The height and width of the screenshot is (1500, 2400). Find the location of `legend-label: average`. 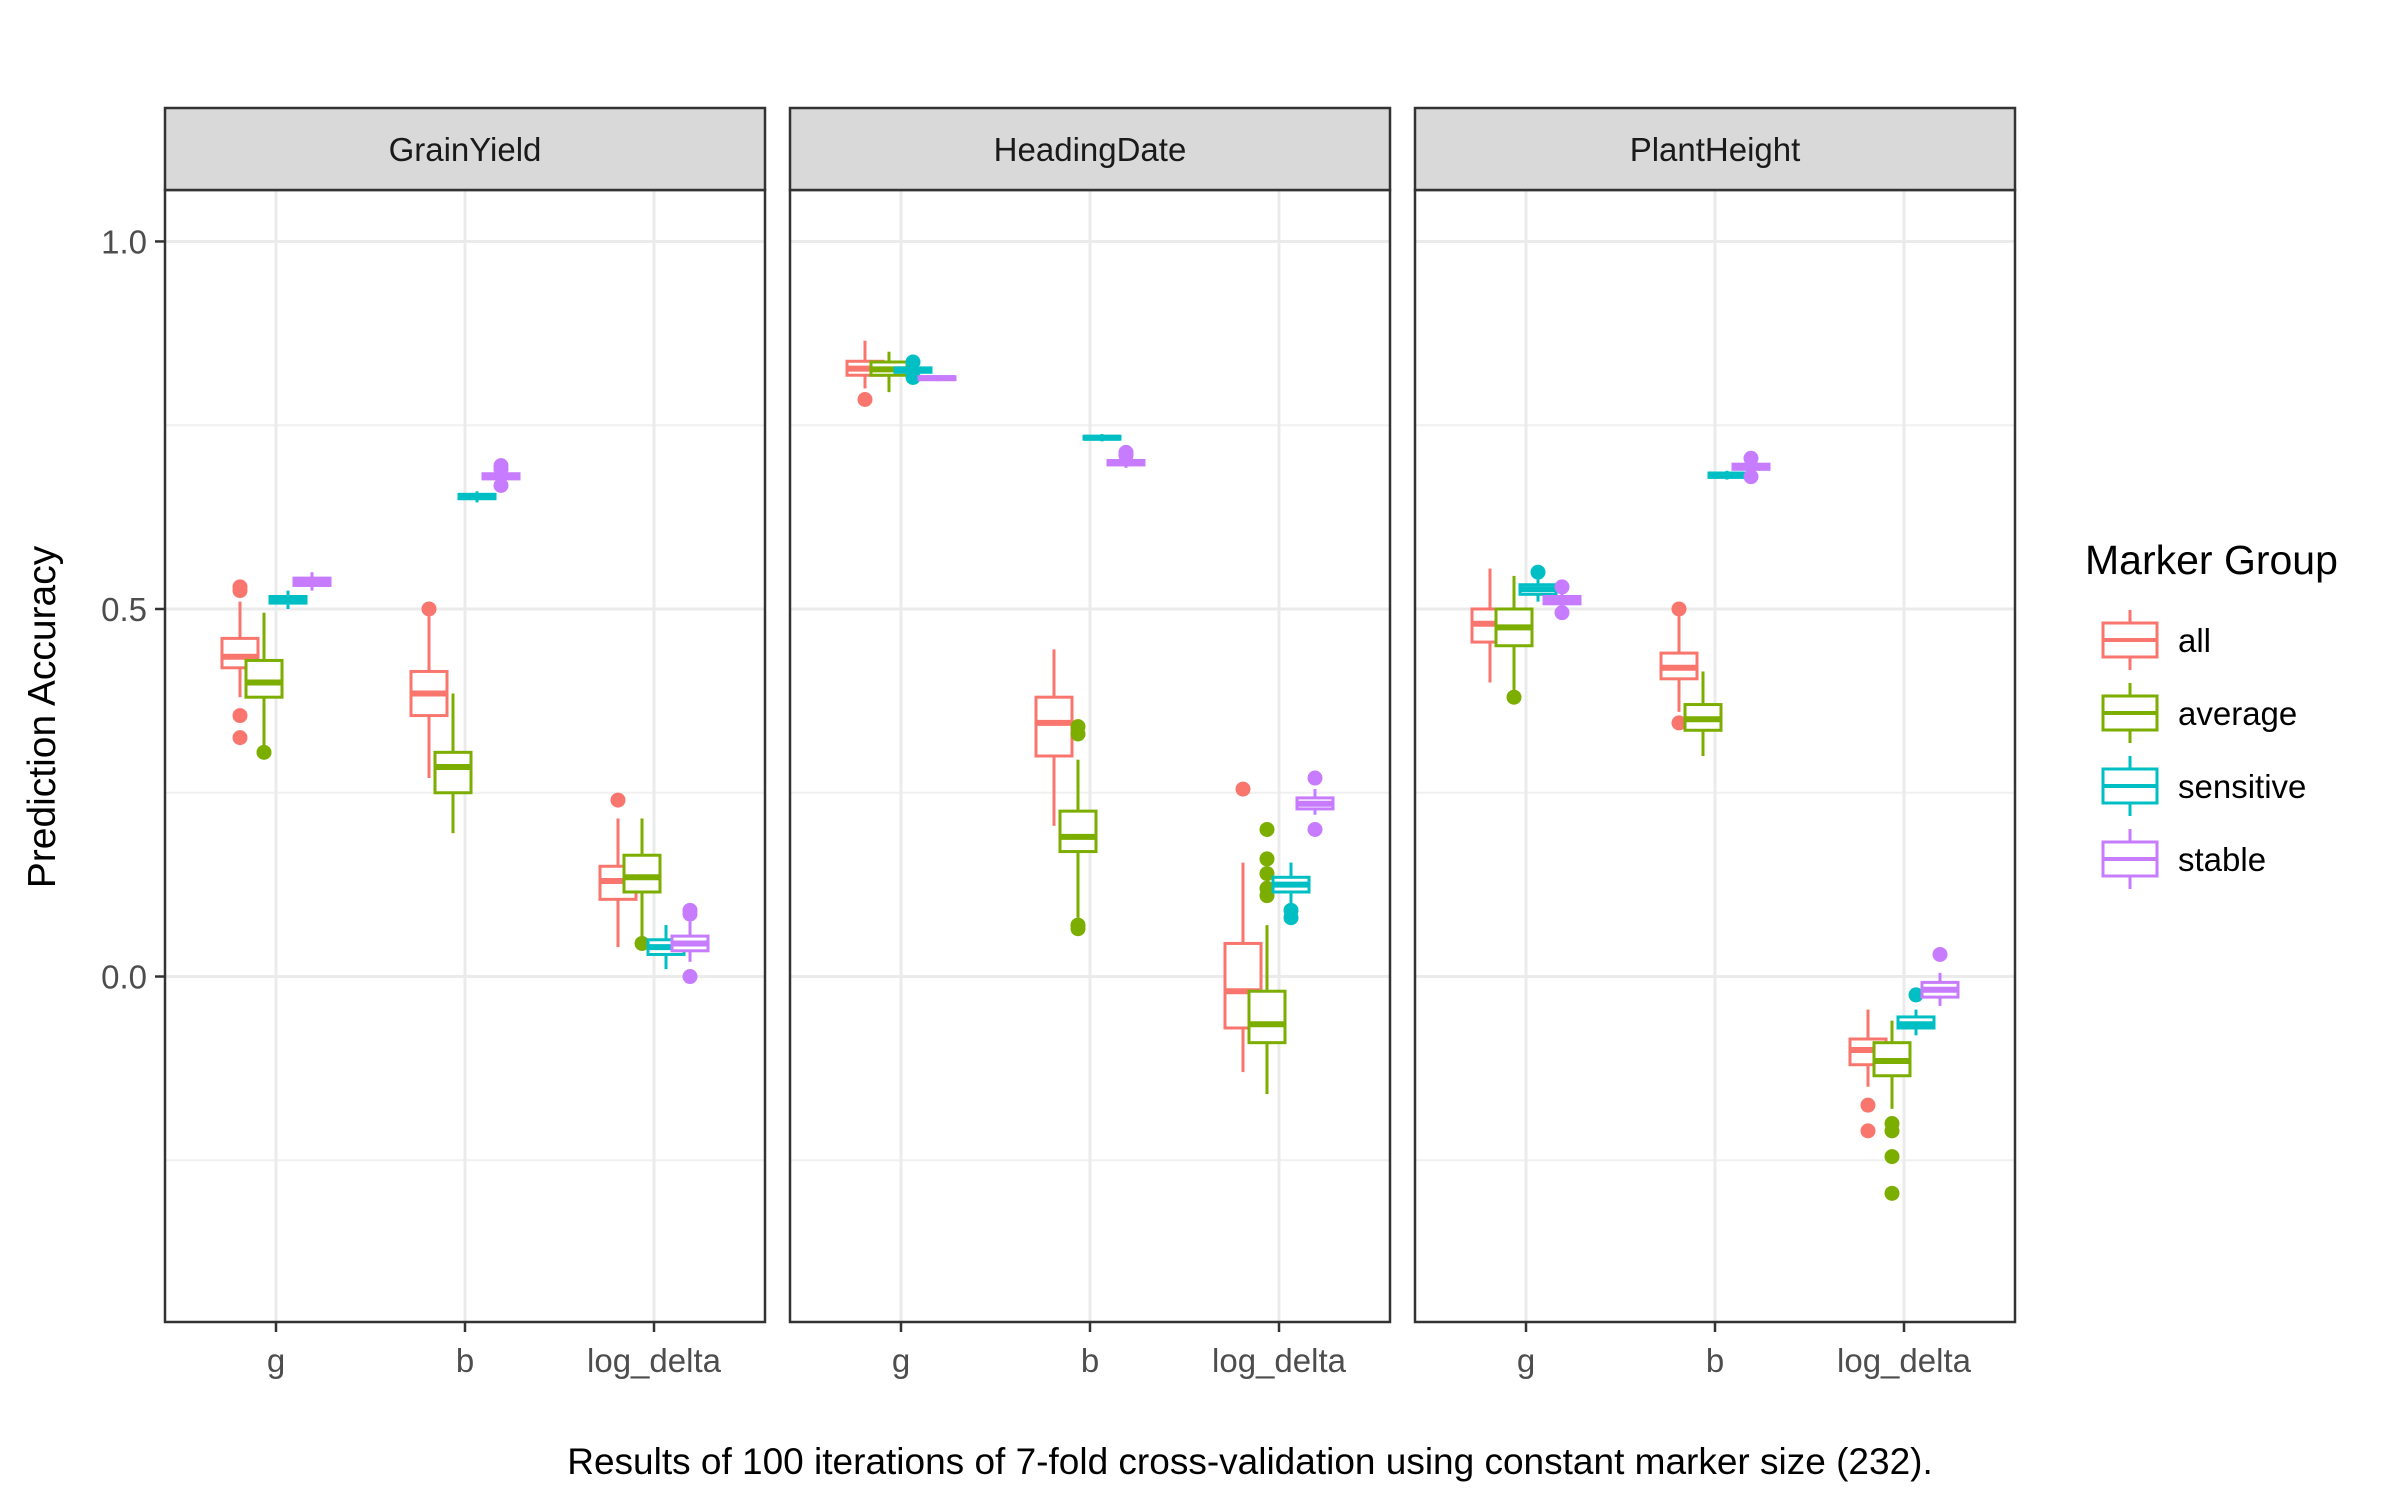

legend-label: average is located at coordinates (2237, 713).